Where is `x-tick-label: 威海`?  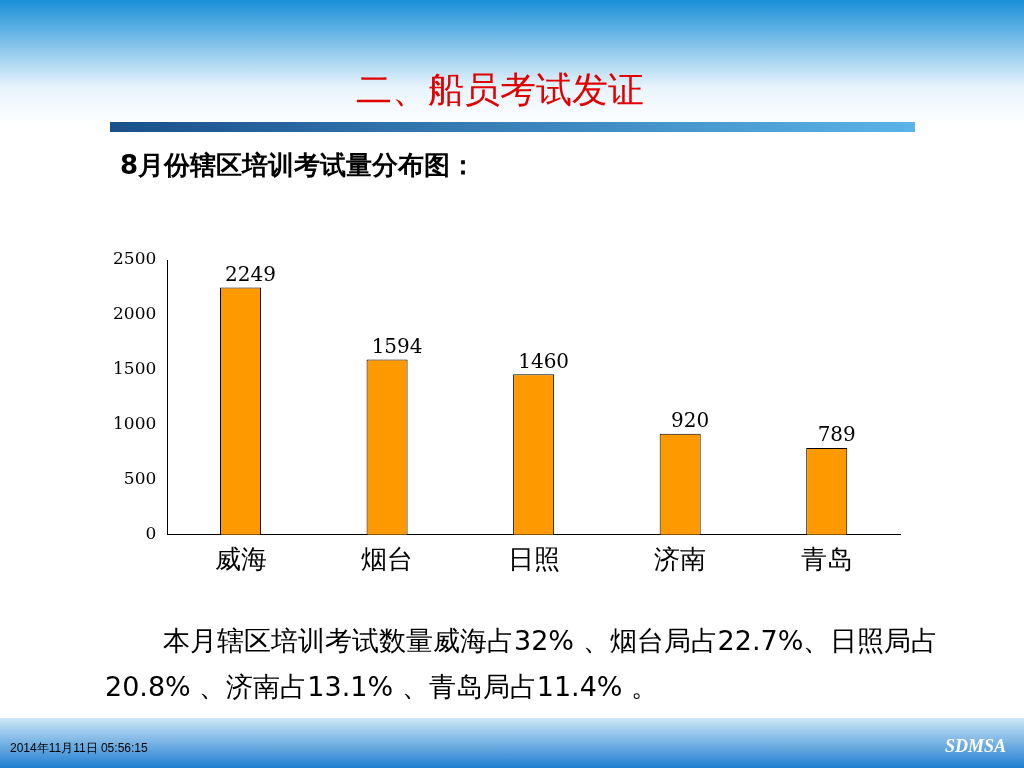 x-tick-label: 威海 is located at coordinates (240, 559).